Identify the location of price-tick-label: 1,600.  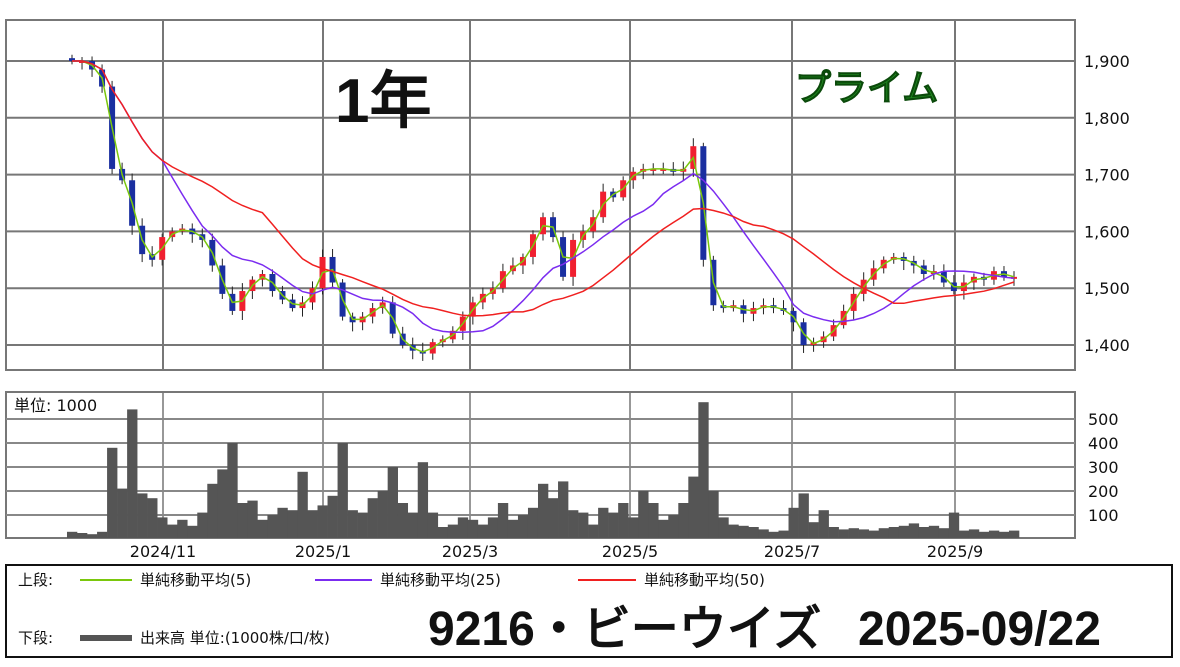
(1107, 231).